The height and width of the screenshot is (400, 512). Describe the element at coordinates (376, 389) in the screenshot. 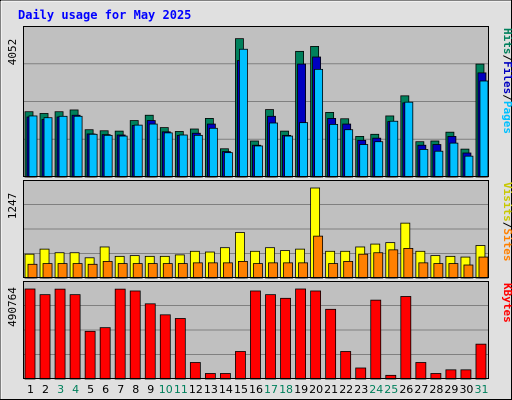

I see `x-tick-label-day-24: 24` at that location.